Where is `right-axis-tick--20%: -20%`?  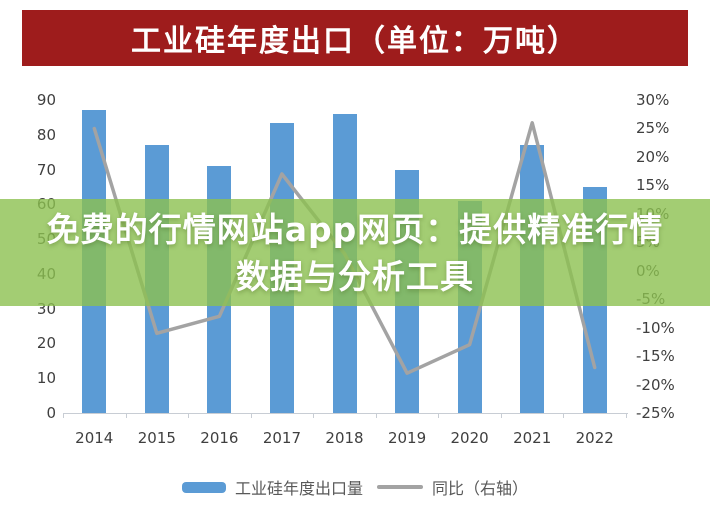 right-axis-tick--20%: -20% is located at coordinates (655, 384).